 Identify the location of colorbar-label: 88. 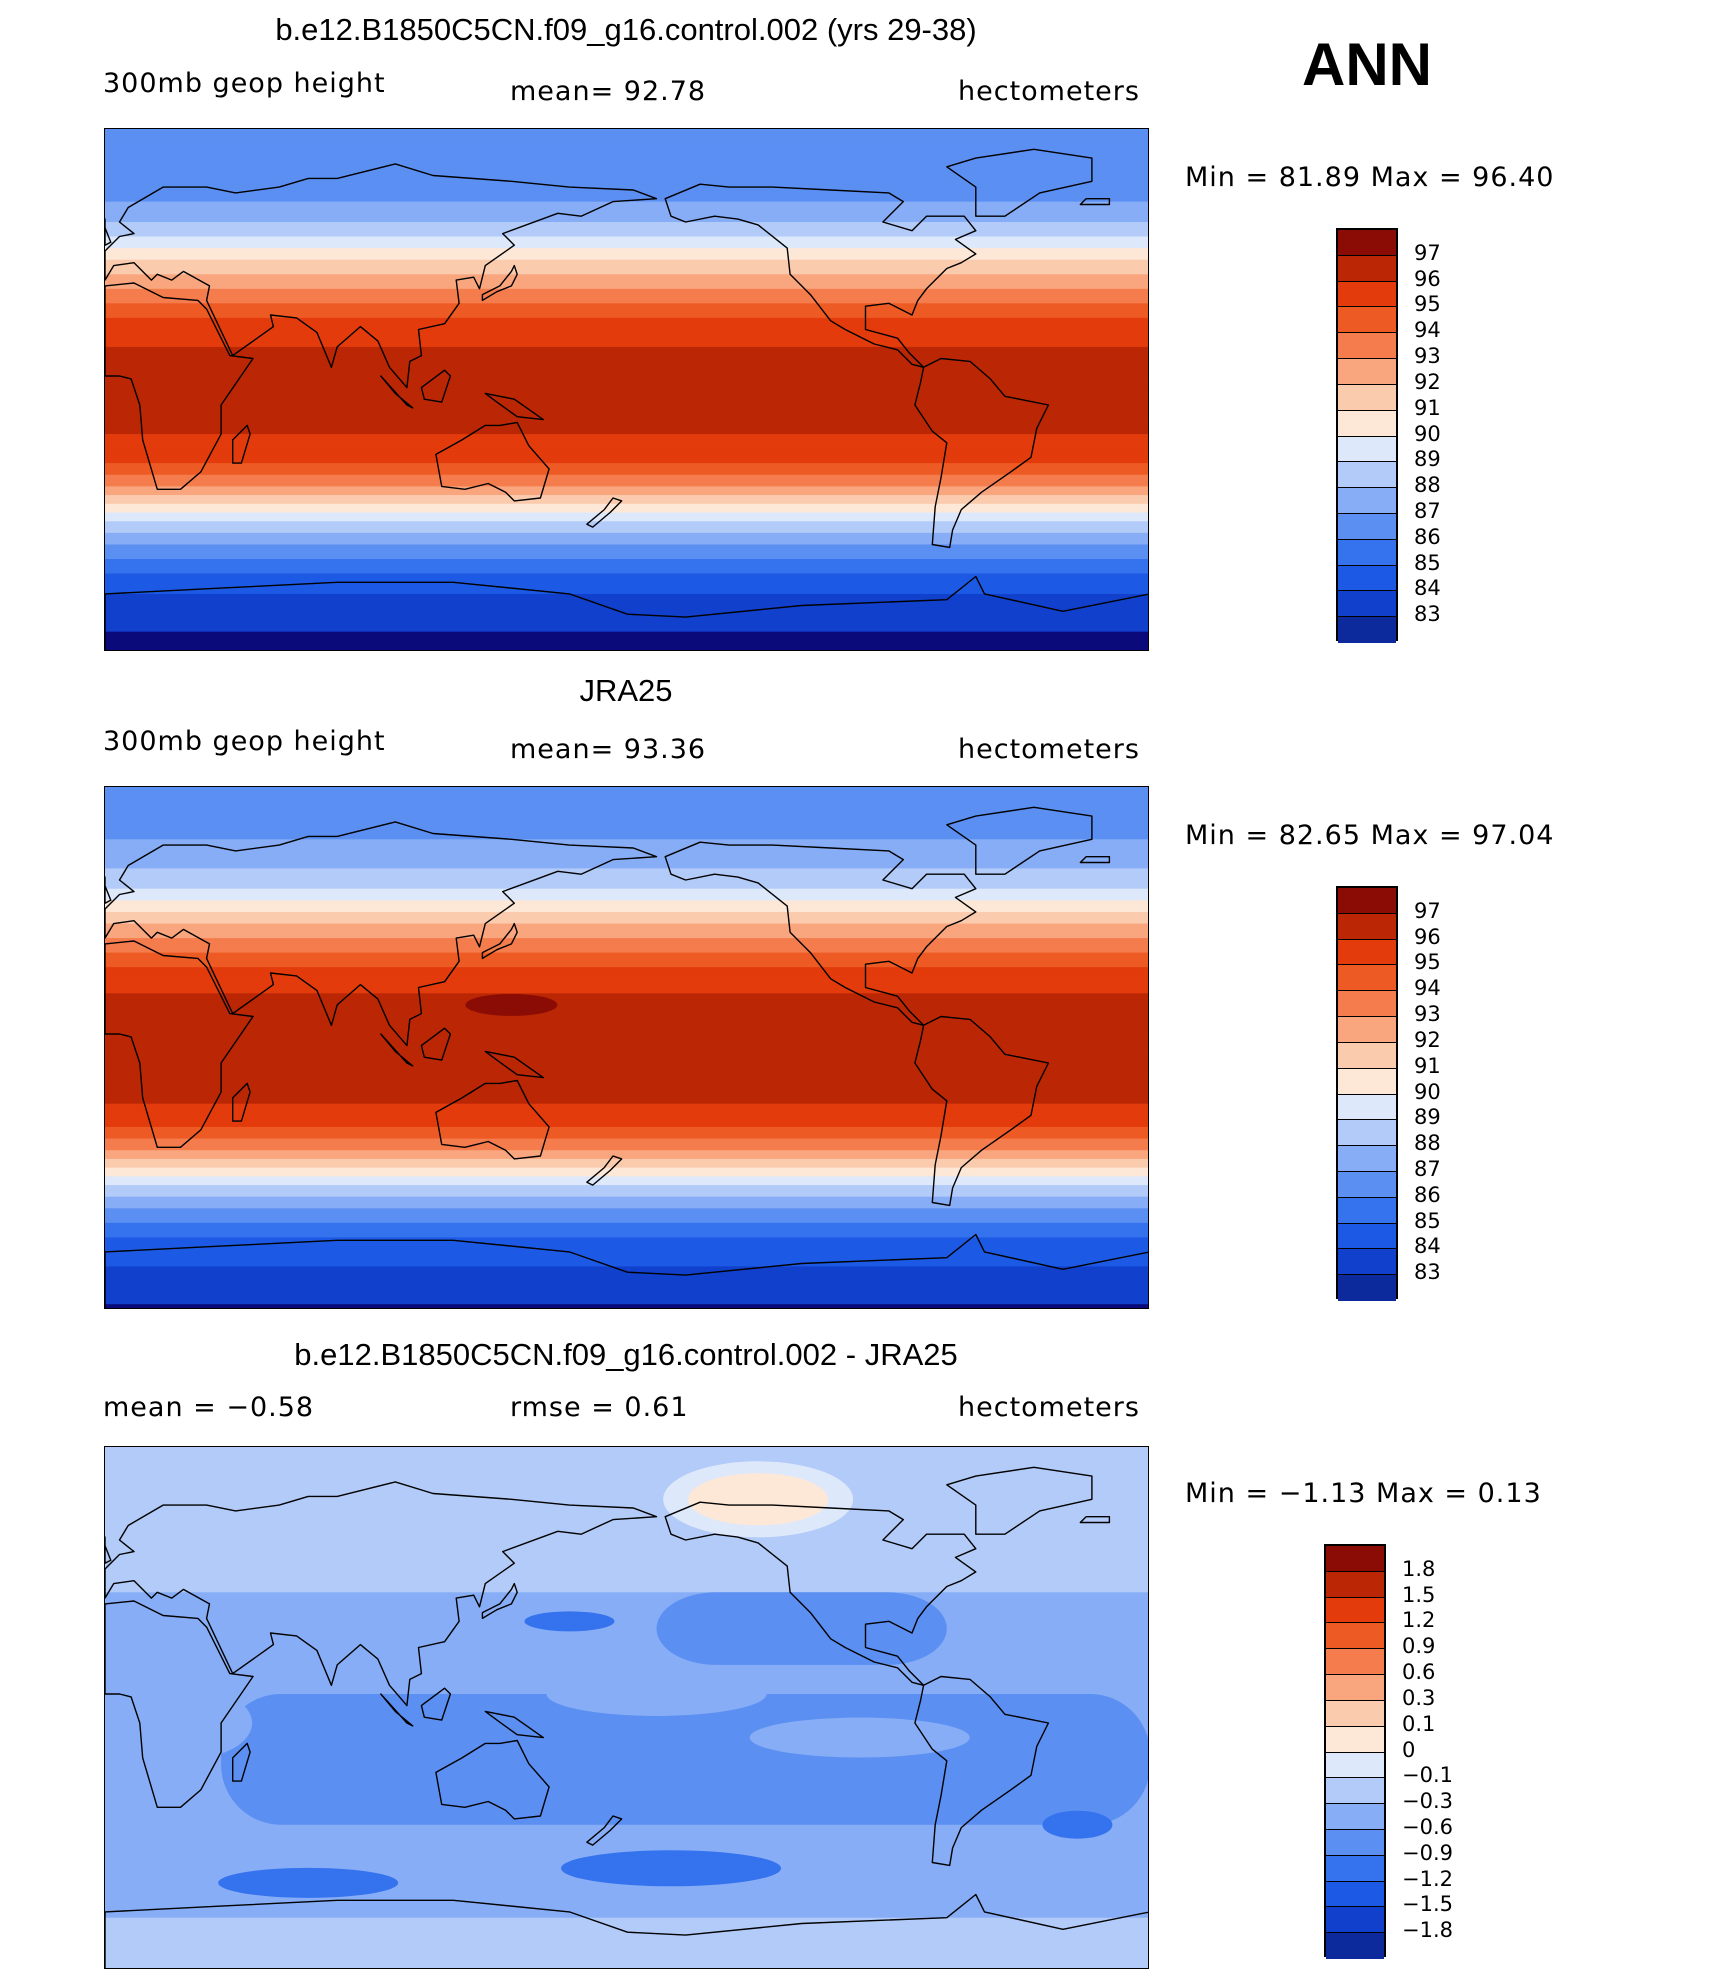
(1427, 1143).